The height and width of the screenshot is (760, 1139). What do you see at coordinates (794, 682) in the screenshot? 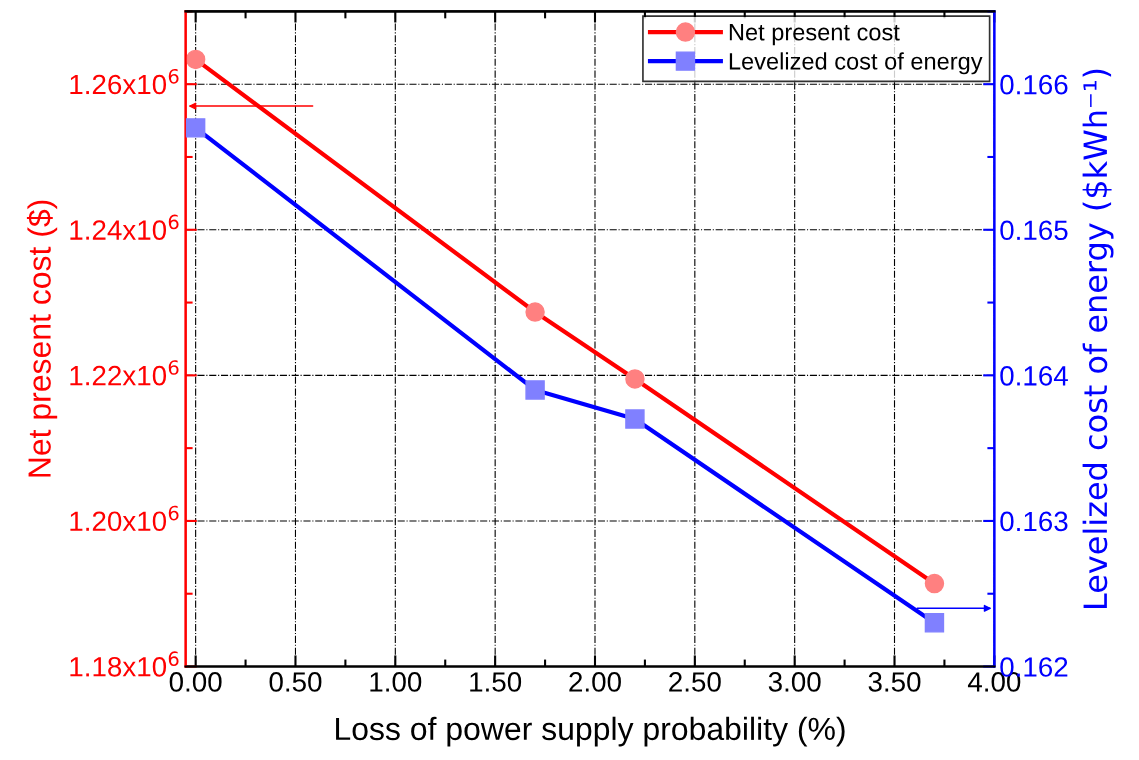
I see `x-tick-label: 3.00` at bounding box center [794, 682].